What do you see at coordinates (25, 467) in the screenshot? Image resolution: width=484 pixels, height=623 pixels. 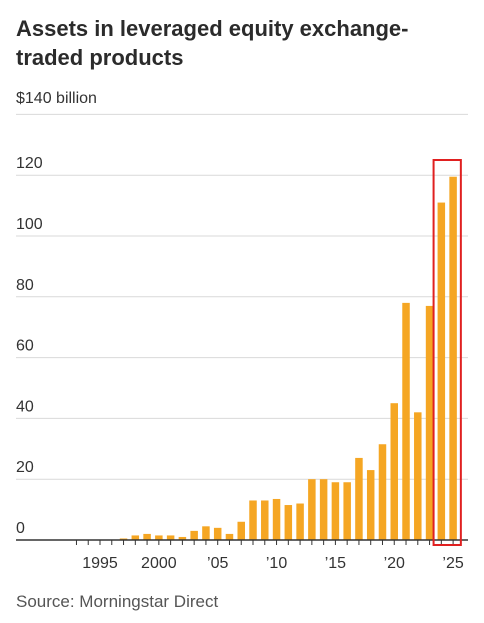 I see `y-tick-label-20: 20` at bounding box center [25, 467].